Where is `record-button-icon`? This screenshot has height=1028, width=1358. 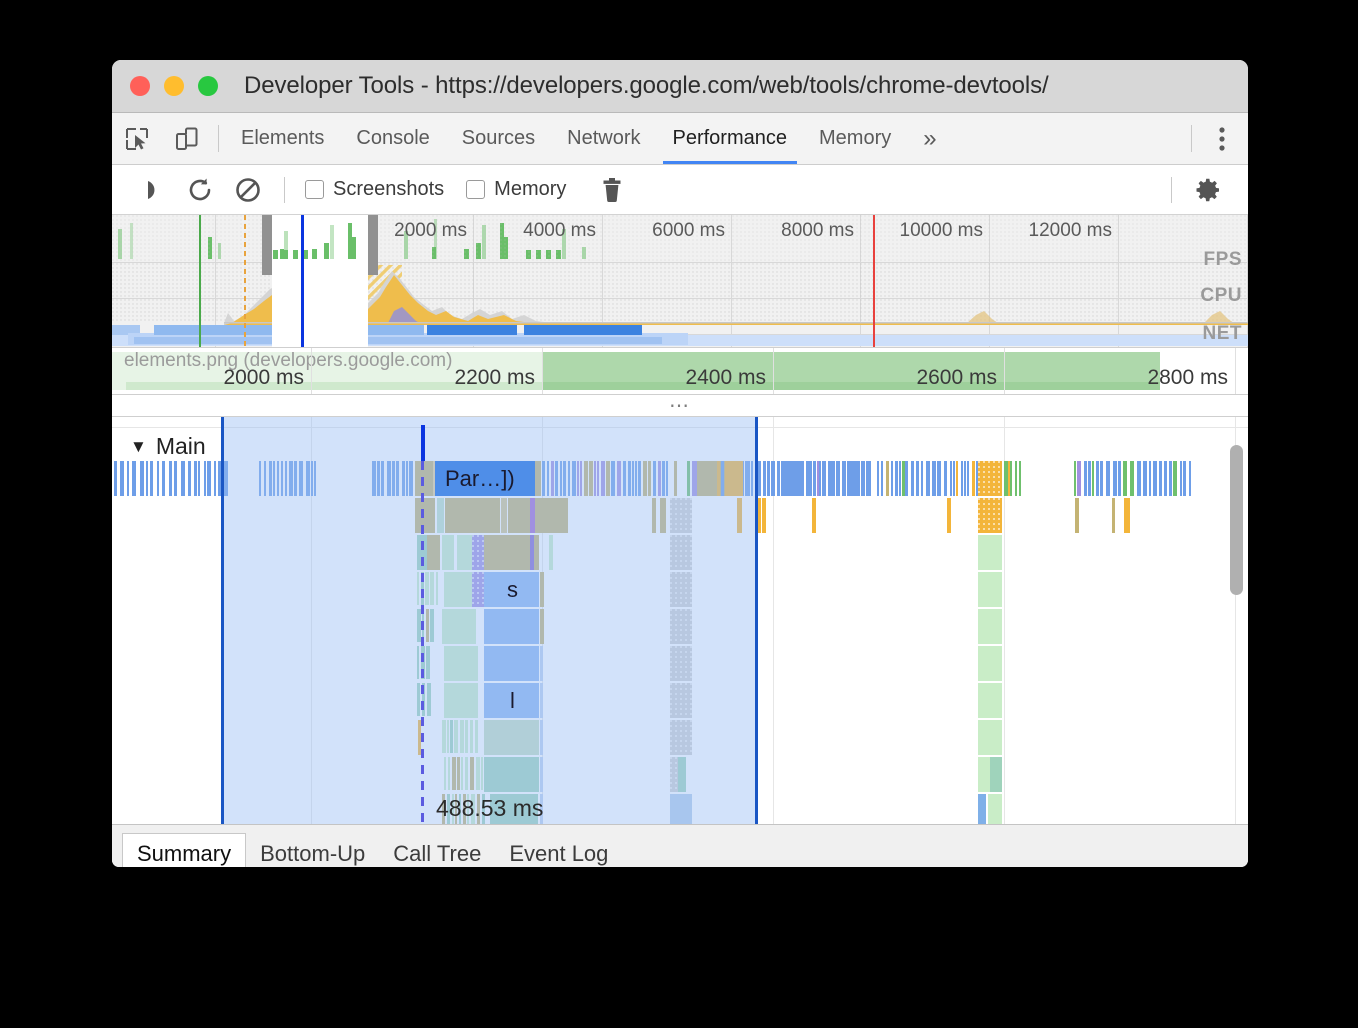 record-button-icon is located at coordinates (152, 190).